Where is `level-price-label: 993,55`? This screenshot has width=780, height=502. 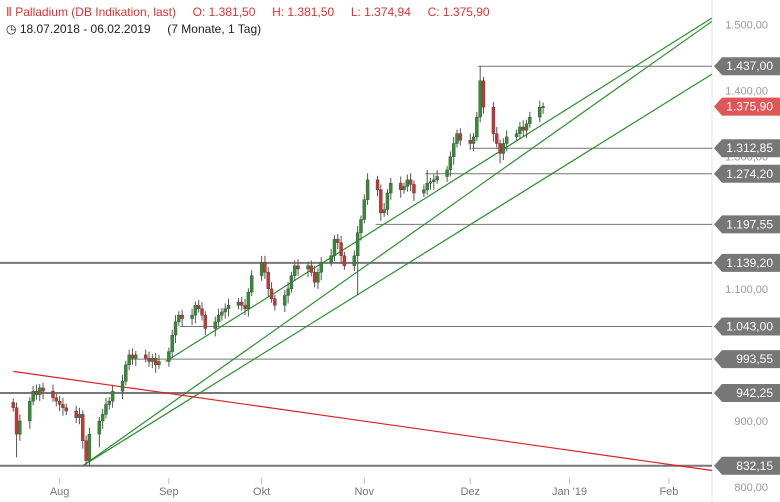 level-price-label: 993,55 is located at coordinates (754, 359).